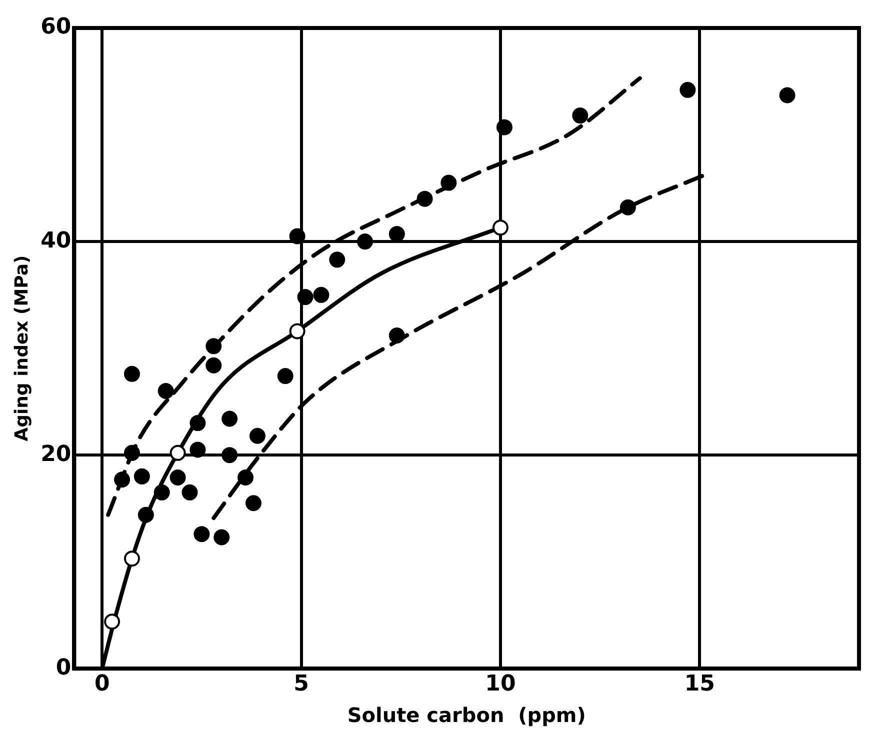 The height and width of the screenshot is (743, 879). What do you see at coordinates (102, 684) in the screenshot?
I see `x-tick-label: 0` at bounding box center [102, 684].